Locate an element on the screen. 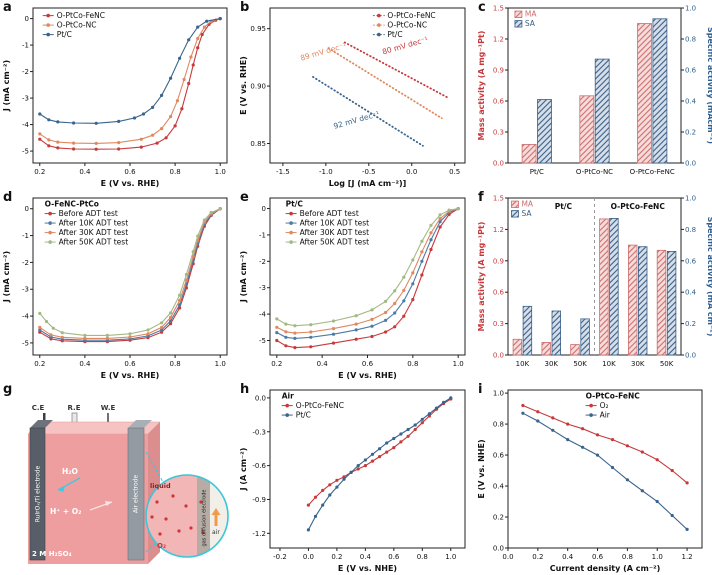 The height and width of the screenshot is (575, 712). y2-tick-label: 0.4 is located at coordinates (691, 102).